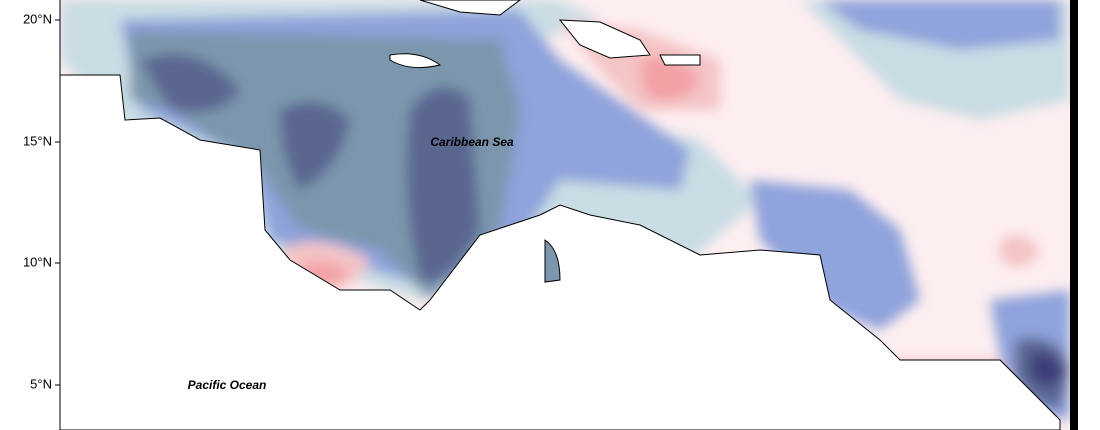 The width and height of the screenshot is (1100, 430). Describe the element at coordinates (227, 385) in the screenshot. I see `ocean-label: Pacific Ocean` at that location.